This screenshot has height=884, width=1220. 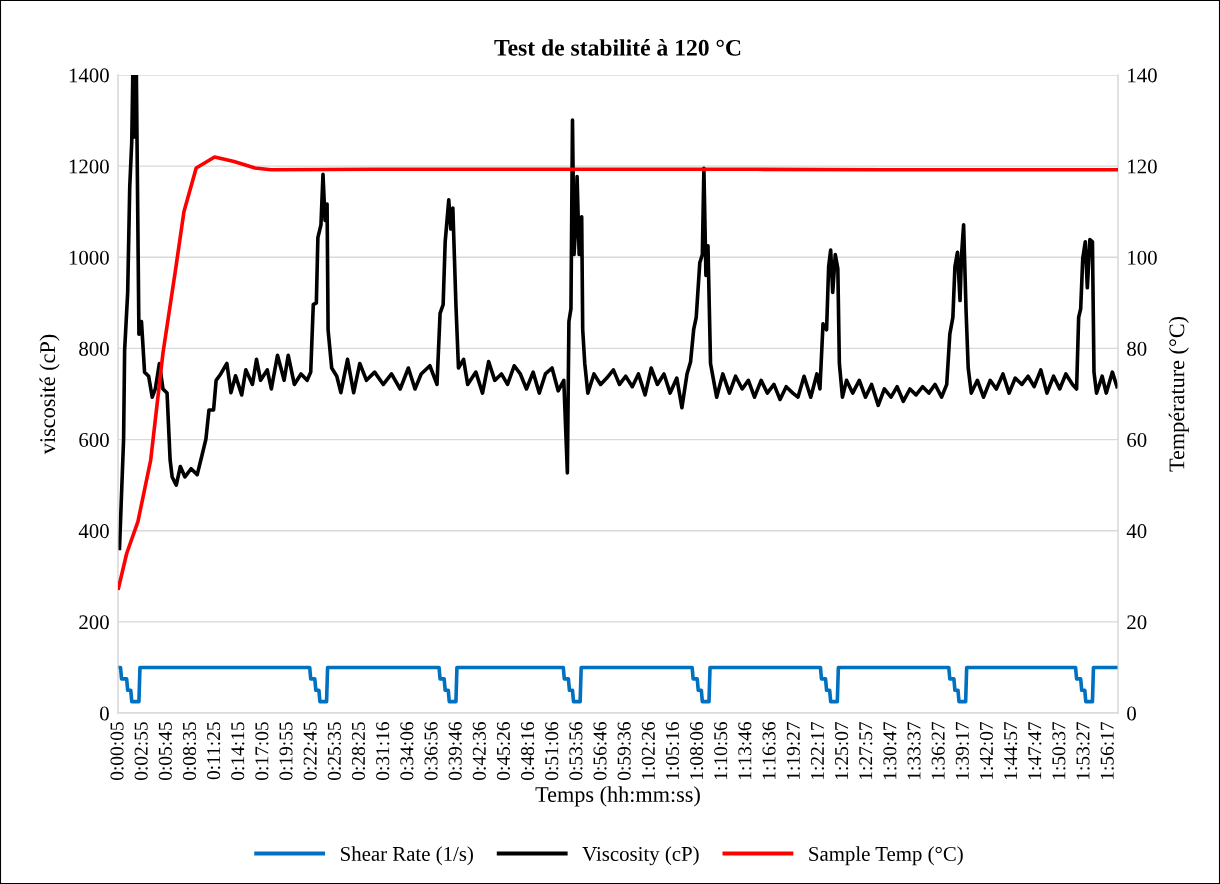 What do you see at coordinates (165, 751) in the screenshot?
I see `x-tick-label: 0:05:45` at bounding box center [165, 751].